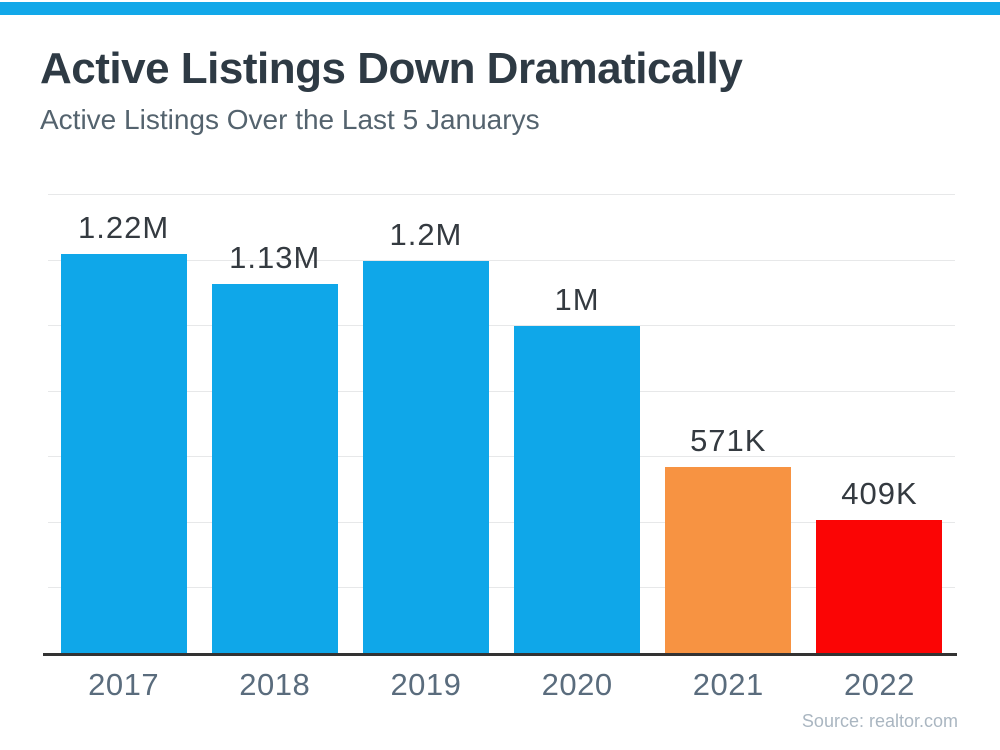 Image resolution: width=1000 pixels, height=750 pixels. I want to click on bar-column-2017: 1.22M, so click(123, 424).